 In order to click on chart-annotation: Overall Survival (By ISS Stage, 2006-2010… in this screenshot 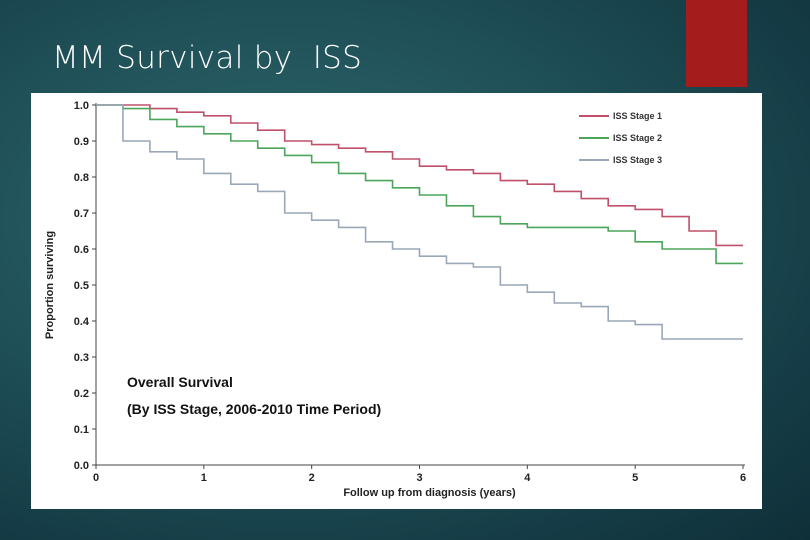, I will do `click(254, 395)`.